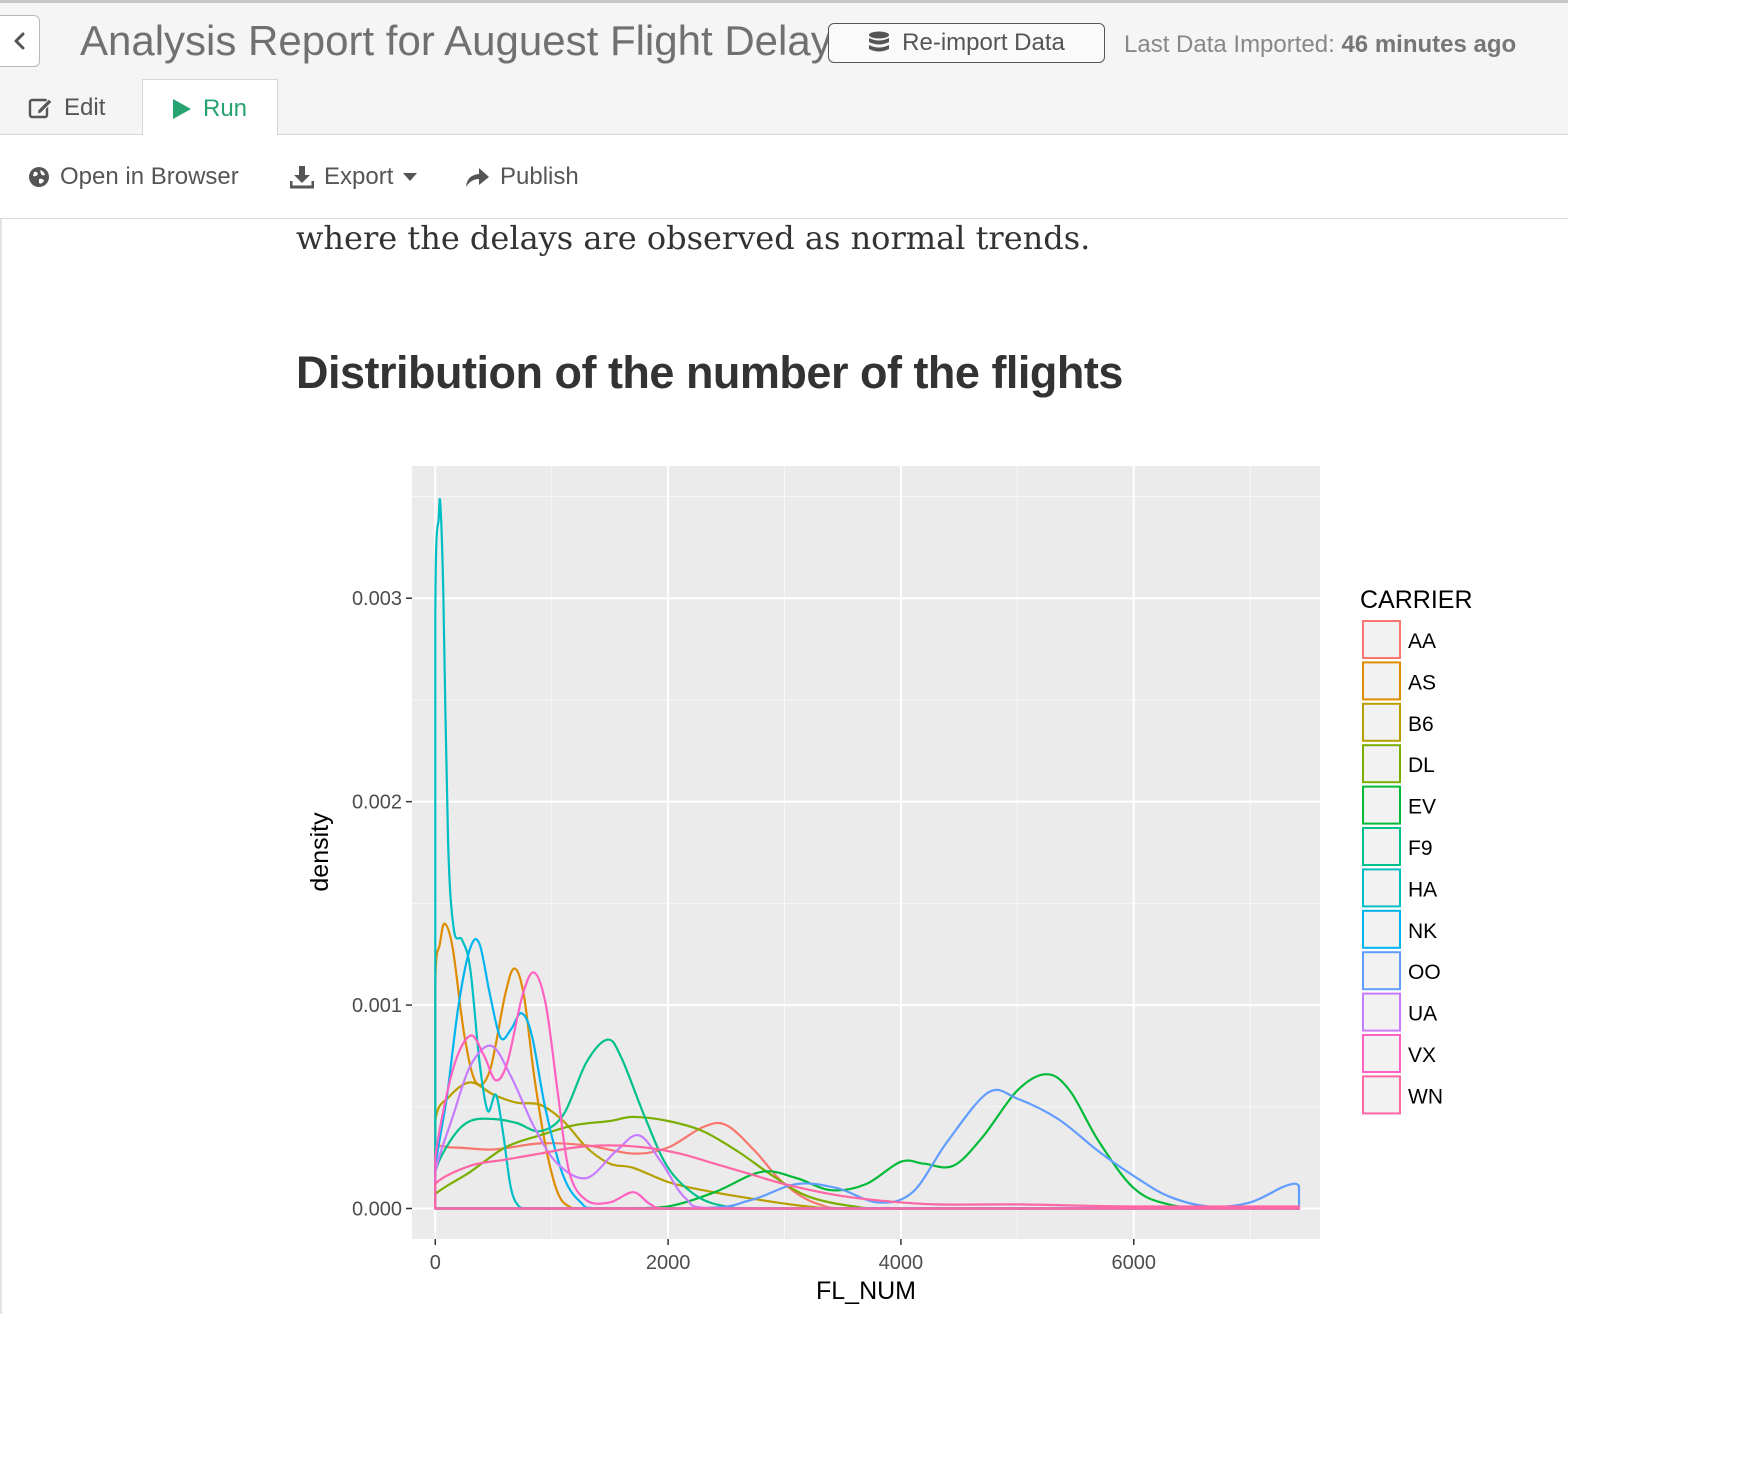 The image size is (1742, 1460). What do you see at coordinates (1422, 807) in the screenshot?
I see `legend-label-ev: EV` at bounding box center [1422, 807].